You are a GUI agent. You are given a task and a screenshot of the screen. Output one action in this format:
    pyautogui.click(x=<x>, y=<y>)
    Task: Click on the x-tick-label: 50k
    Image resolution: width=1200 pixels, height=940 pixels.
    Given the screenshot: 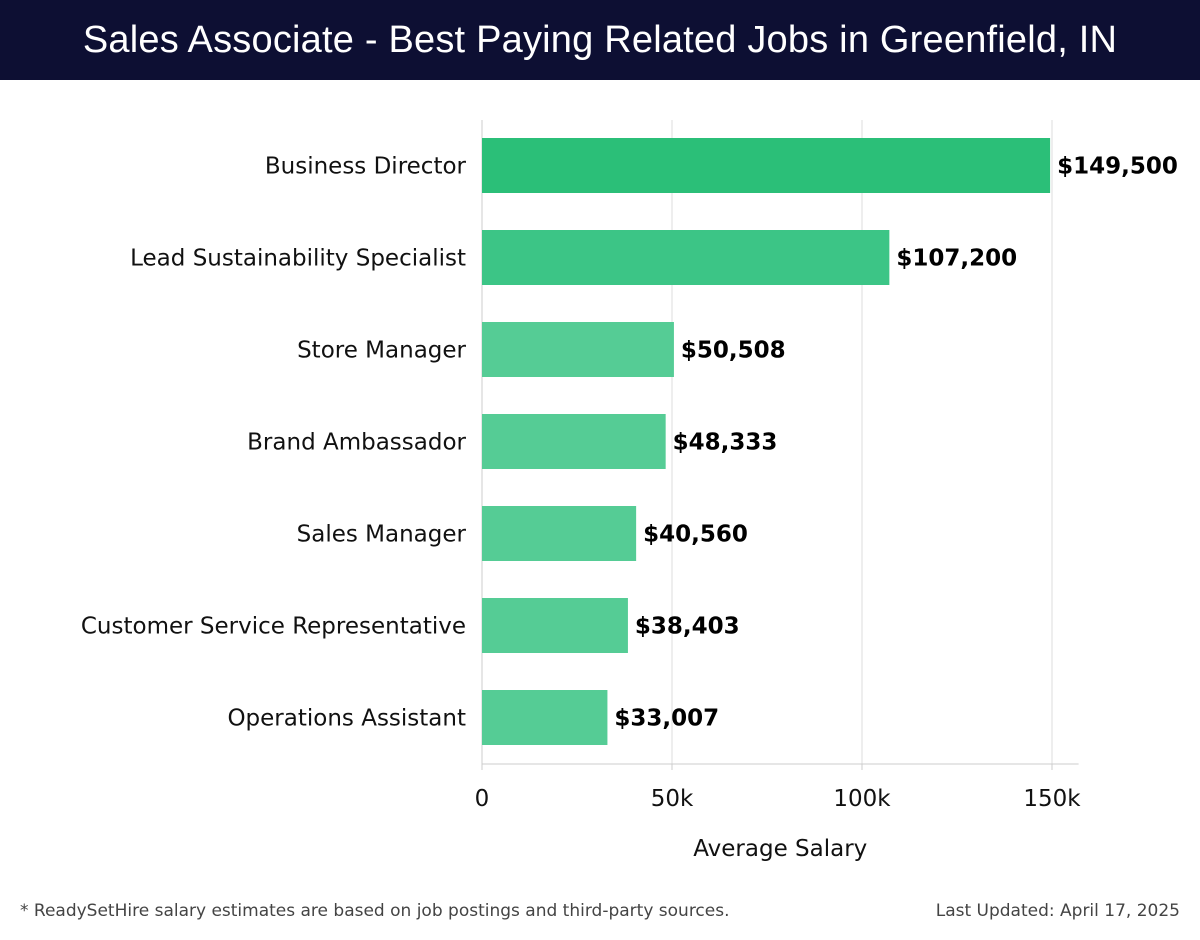 What is the action you would take?
    pyautogui.click(x=672, y=799)
    